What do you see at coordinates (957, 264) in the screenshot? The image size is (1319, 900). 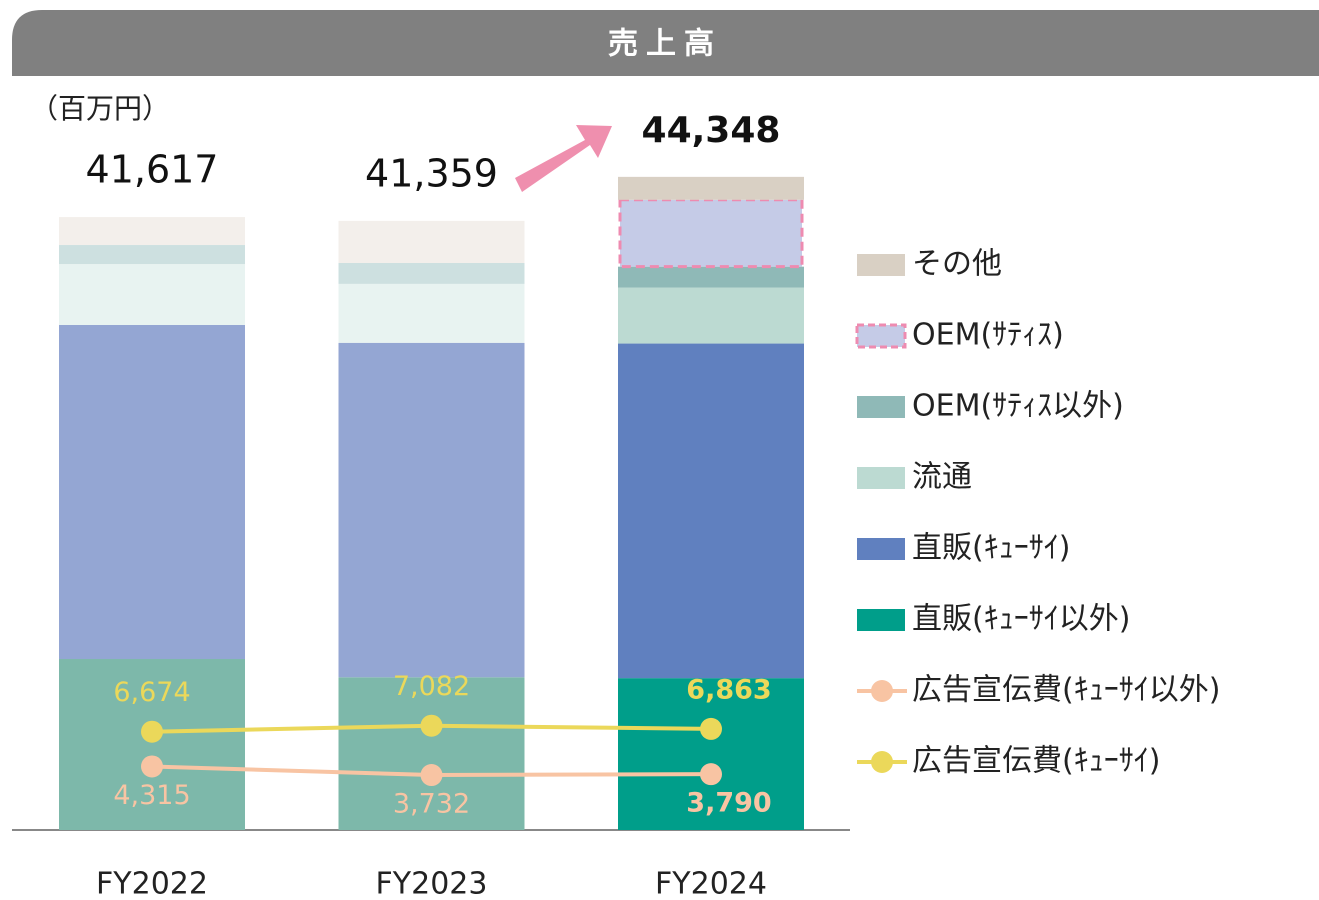 I see `legend-label: その他` at bounding box center [957, 264].